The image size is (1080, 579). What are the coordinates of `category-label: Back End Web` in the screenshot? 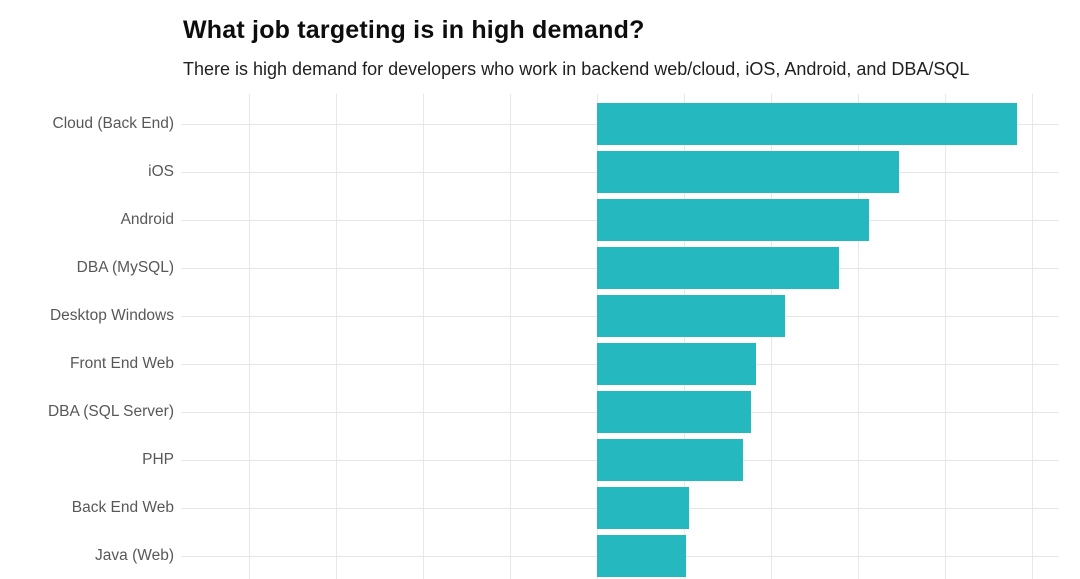 It's located at (122, 507).